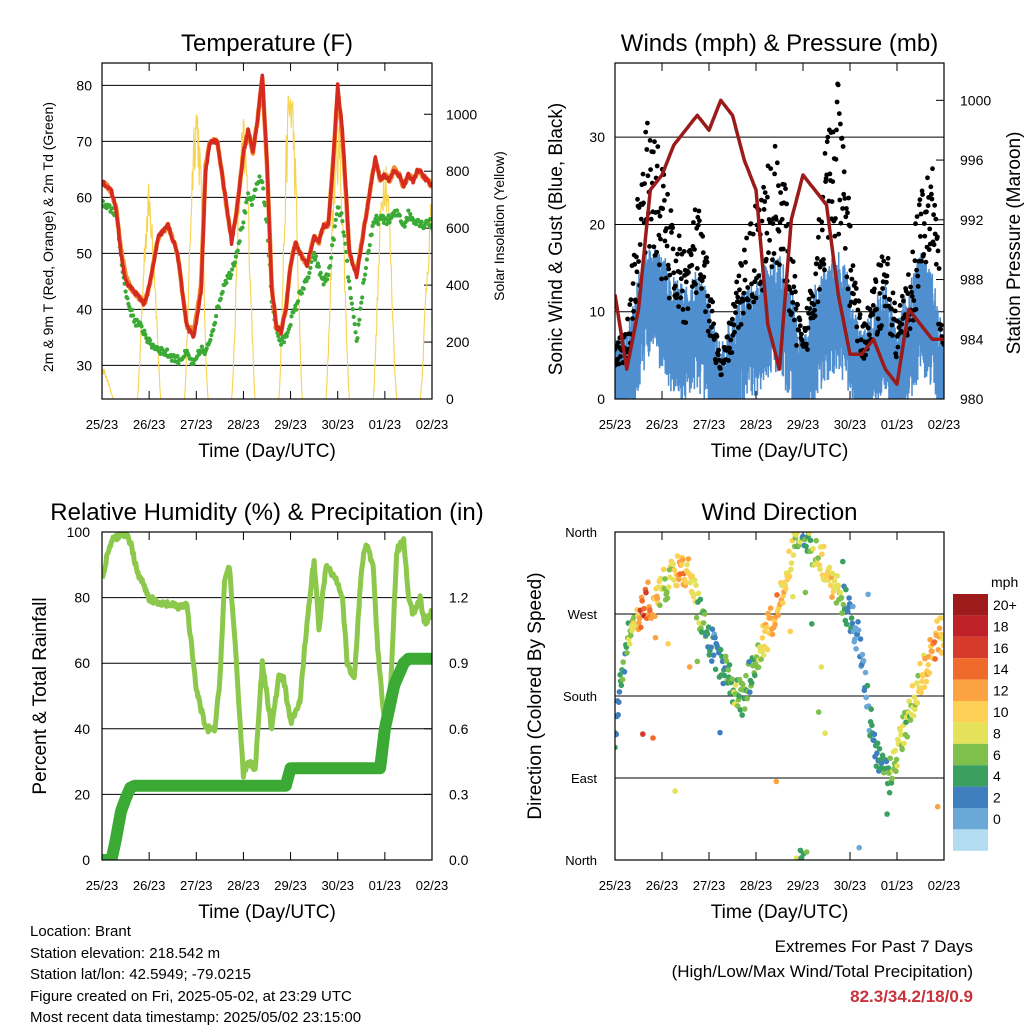  I want to click on legend-label: 4, so click(997, 776).